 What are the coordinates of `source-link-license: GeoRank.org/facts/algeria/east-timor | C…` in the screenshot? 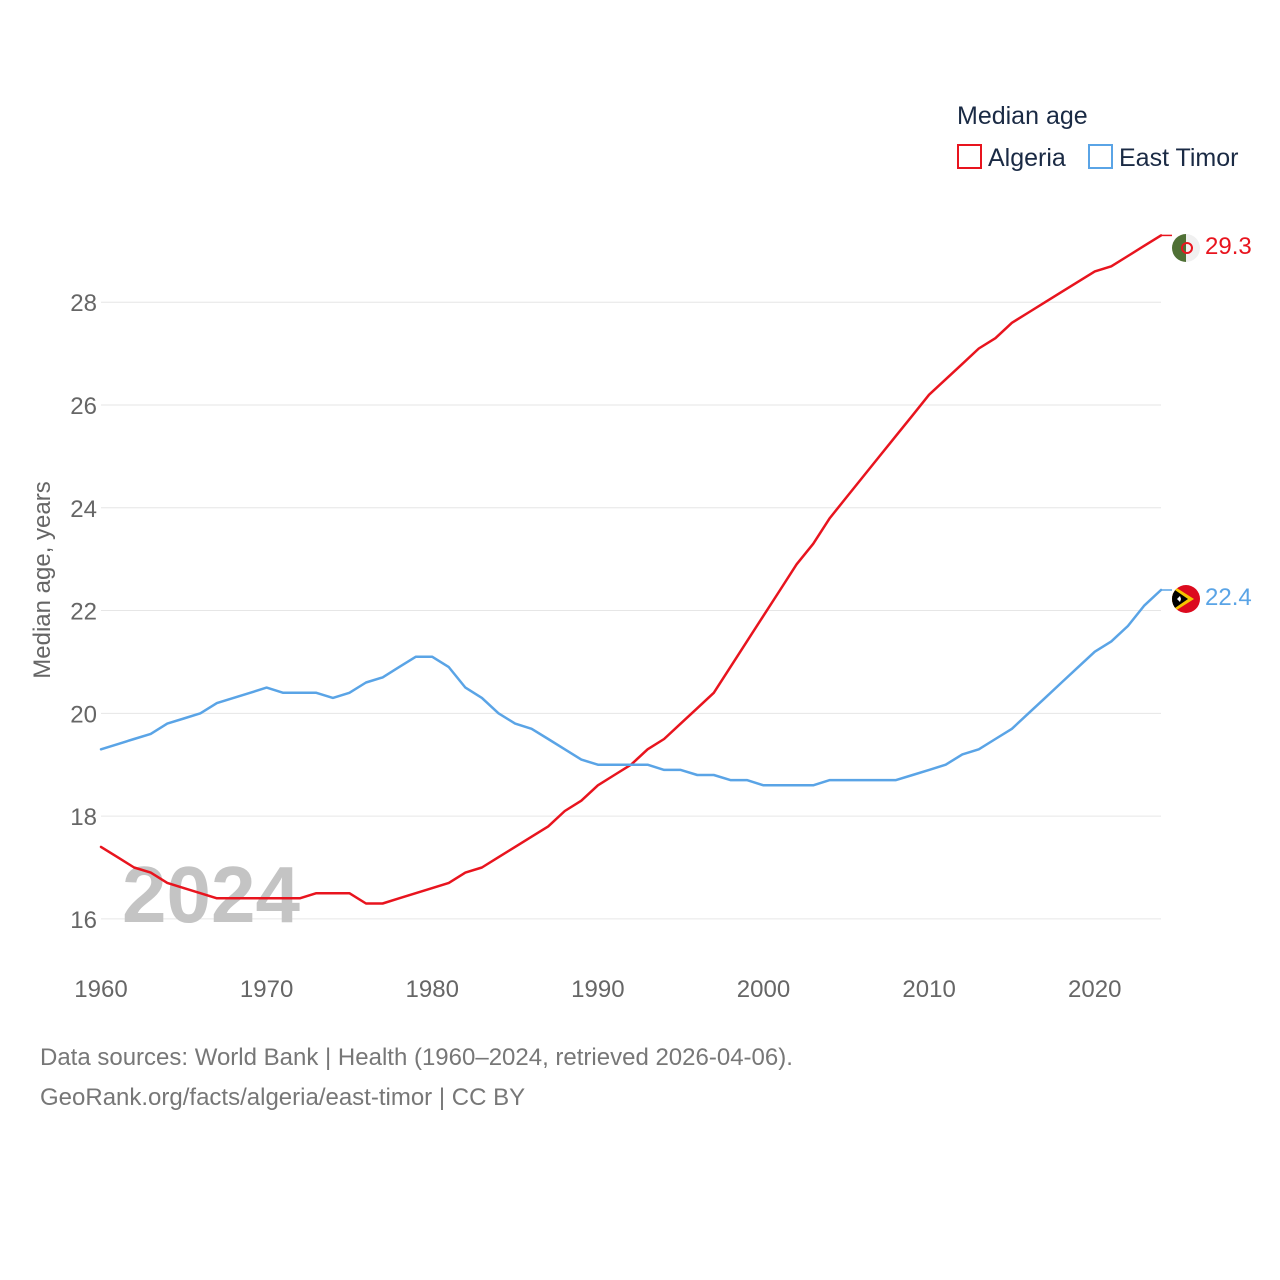 It's located at (283, 1097).